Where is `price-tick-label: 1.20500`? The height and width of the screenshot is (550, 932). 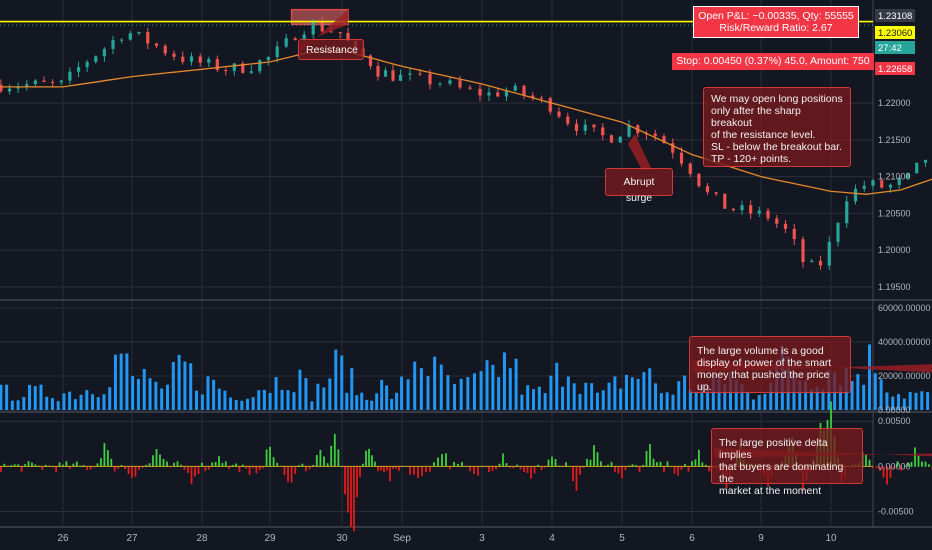
price-tick-label: 1.20500 is located at coordinates (894, 213).